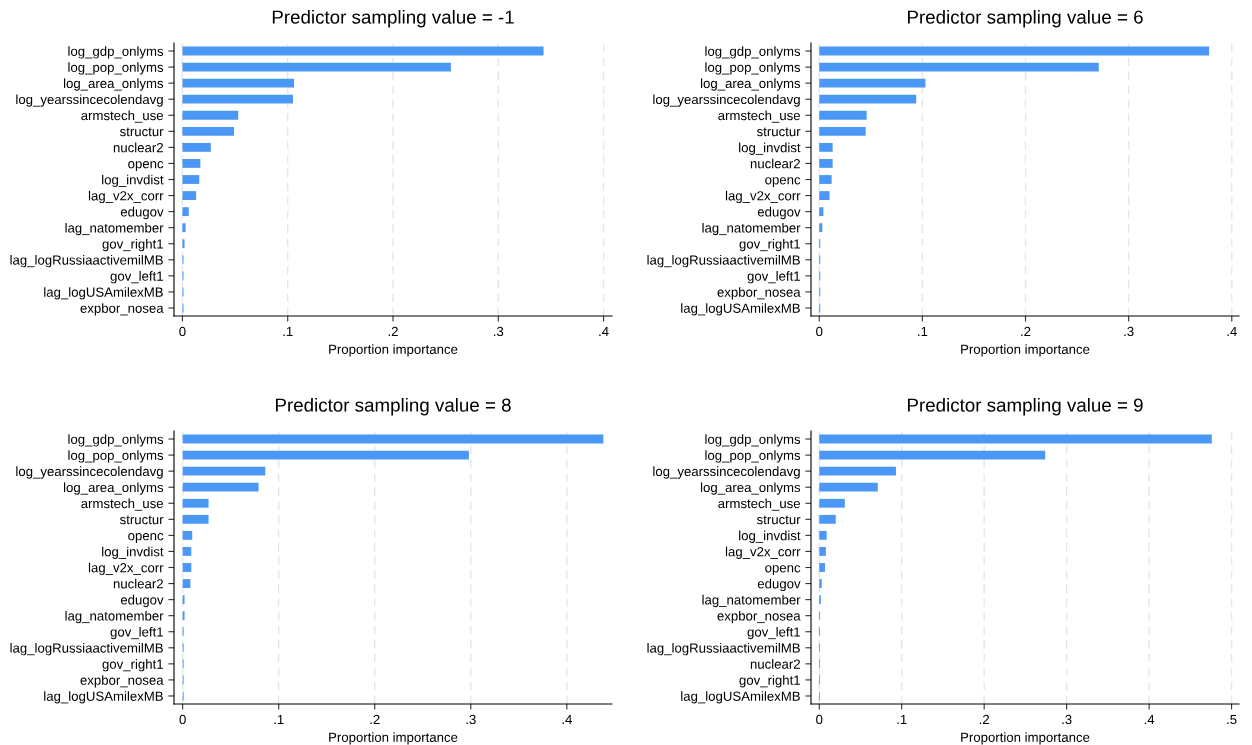 The width and height of the screenshot is (1252, 745). Describe the element at coordinates (1232, 719) in the screenshot. I see `x-tick-label: .5` at that location.